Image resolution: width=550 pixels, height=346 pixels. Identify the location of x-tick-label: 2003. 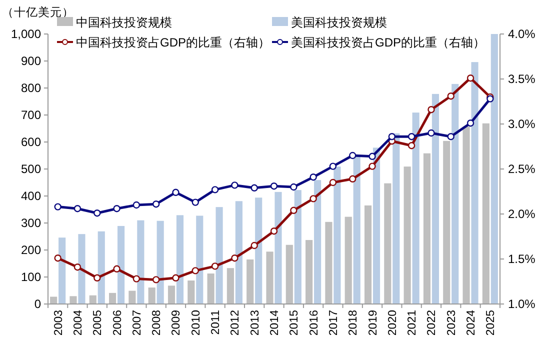
(58, 323).